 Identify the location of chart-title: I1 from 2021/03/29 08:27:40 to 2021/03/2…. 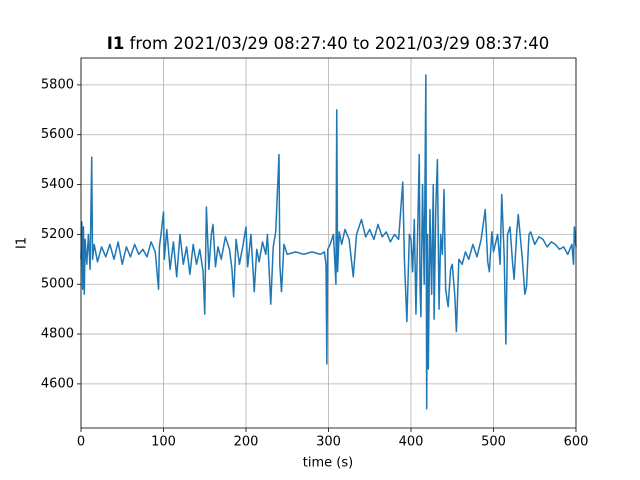
(328, 43).